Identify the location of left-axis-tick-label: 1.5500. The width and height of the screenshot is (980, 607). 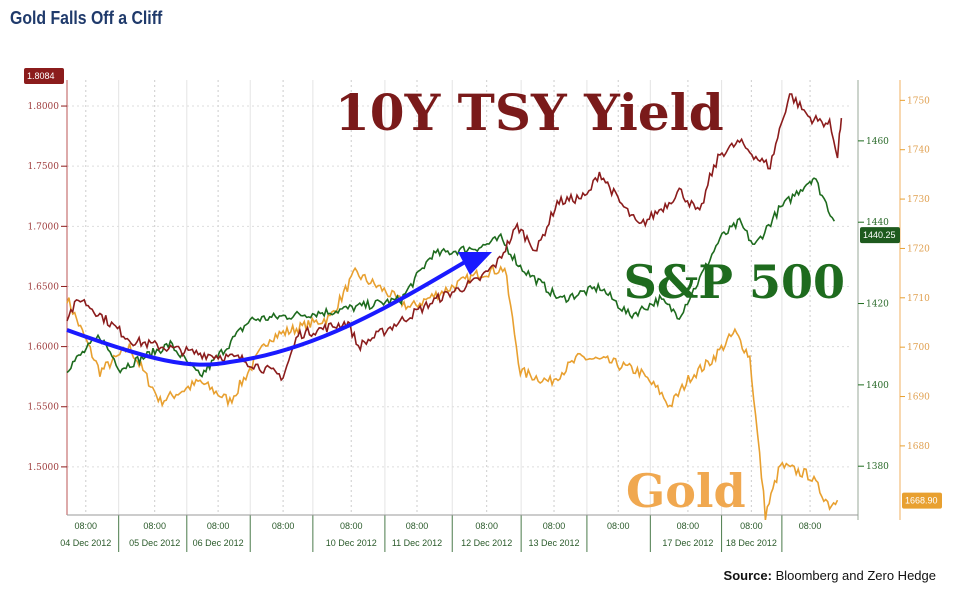
(44, 408).